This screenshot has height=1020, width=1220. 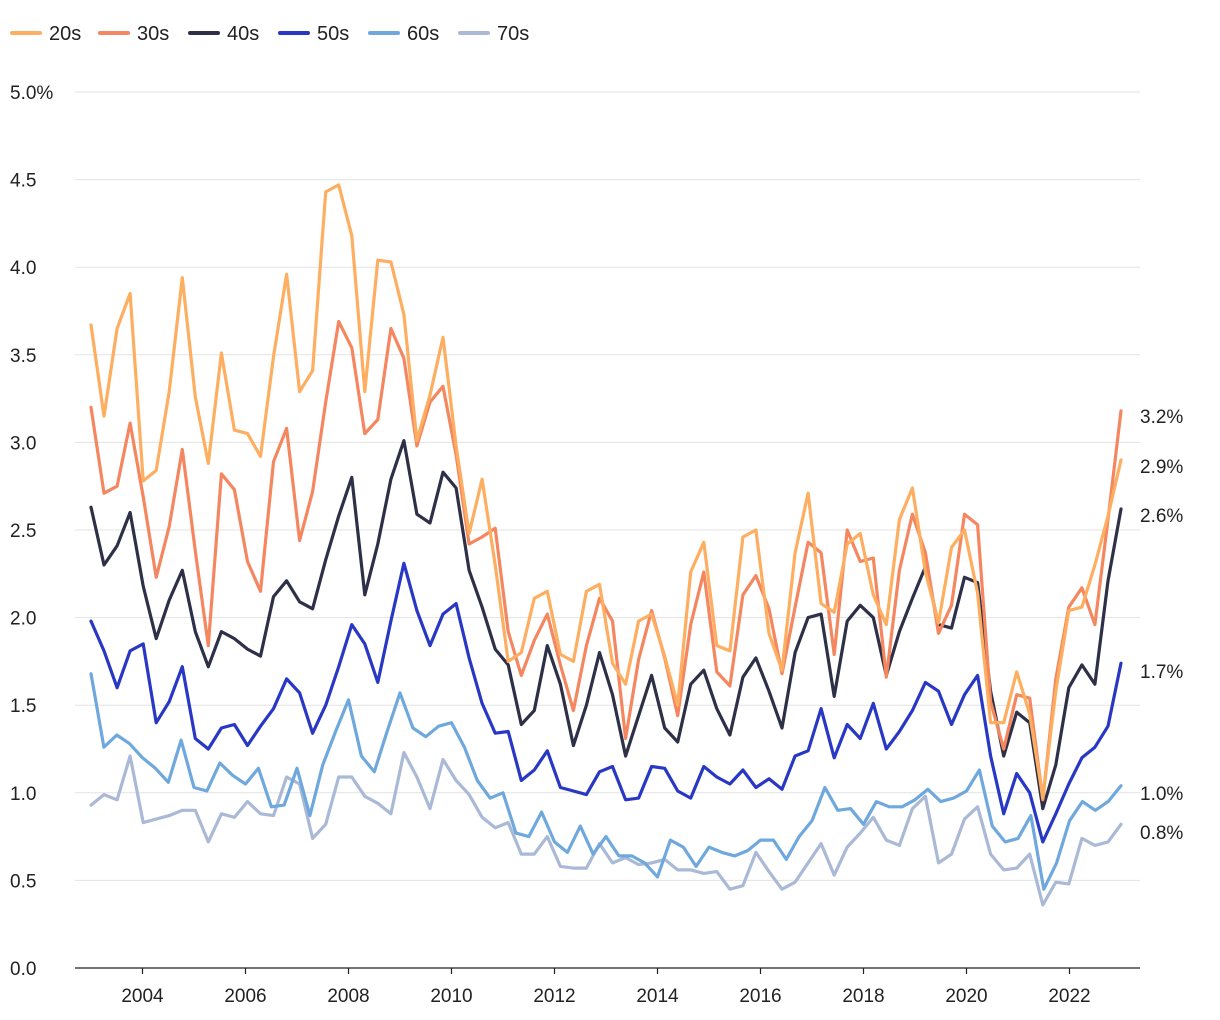 I want to click on x-tick-label: 2022, so click(x=1069, y=996).